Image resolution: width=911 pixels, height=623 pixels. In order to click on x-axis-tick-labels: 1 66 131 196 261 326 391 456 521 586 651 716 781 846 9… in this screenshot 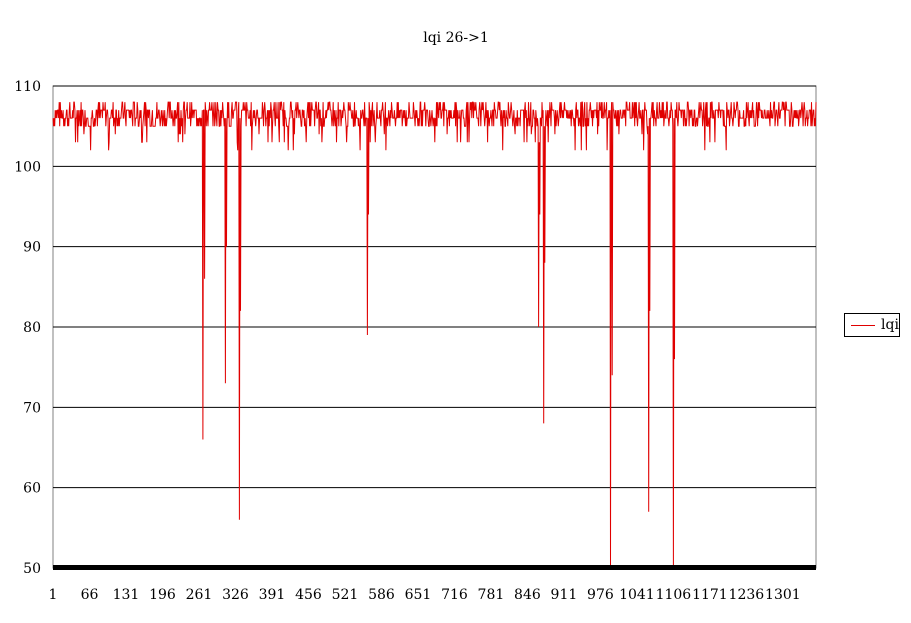, I will do `click(425, 595)`.